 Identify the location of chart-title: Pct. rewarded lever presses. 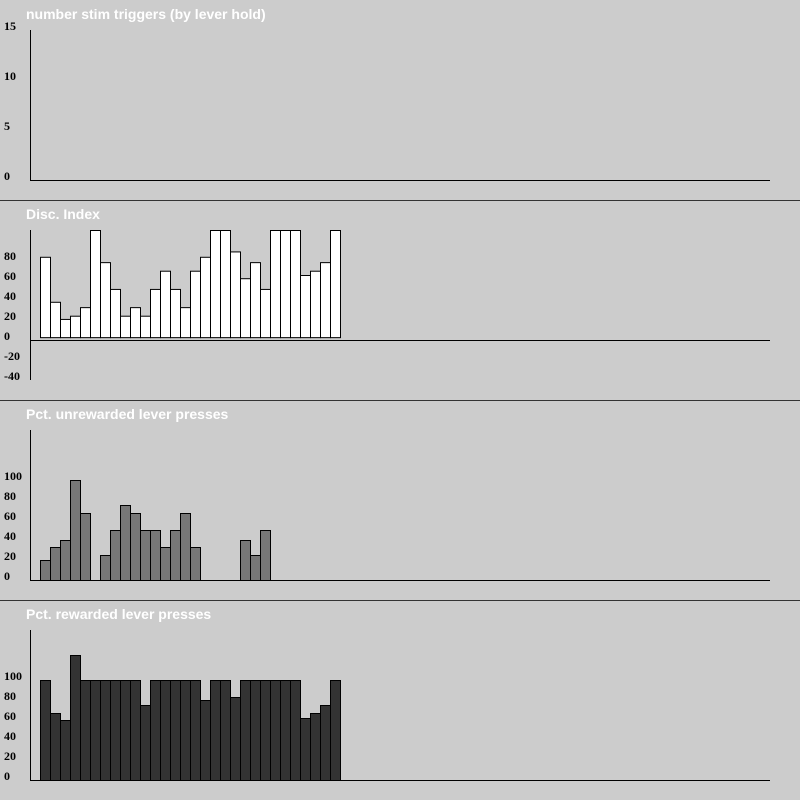
(118, 614).